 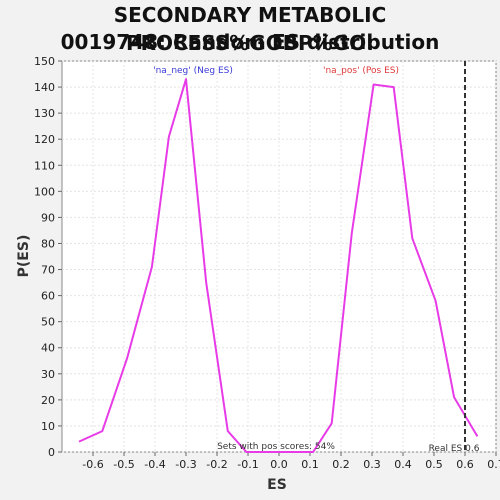 I want to click on y-tick-label: 80, so click(x=48, y=243).